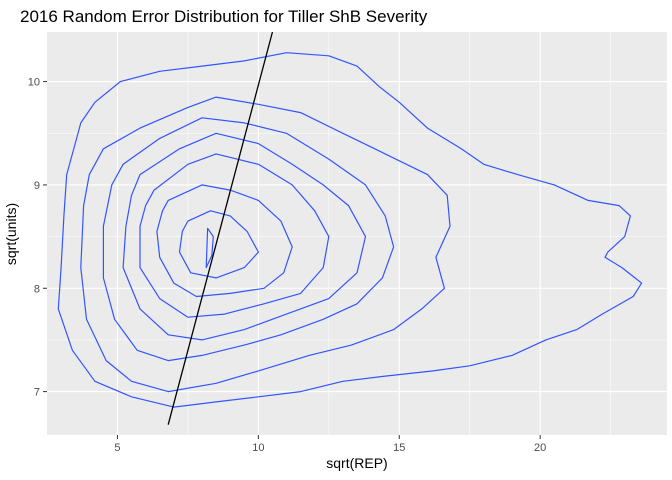 Image resolution: width=672 pixels, height=480 pixels. I want to click on x-tick-label-2: 15, so click(399, 448).